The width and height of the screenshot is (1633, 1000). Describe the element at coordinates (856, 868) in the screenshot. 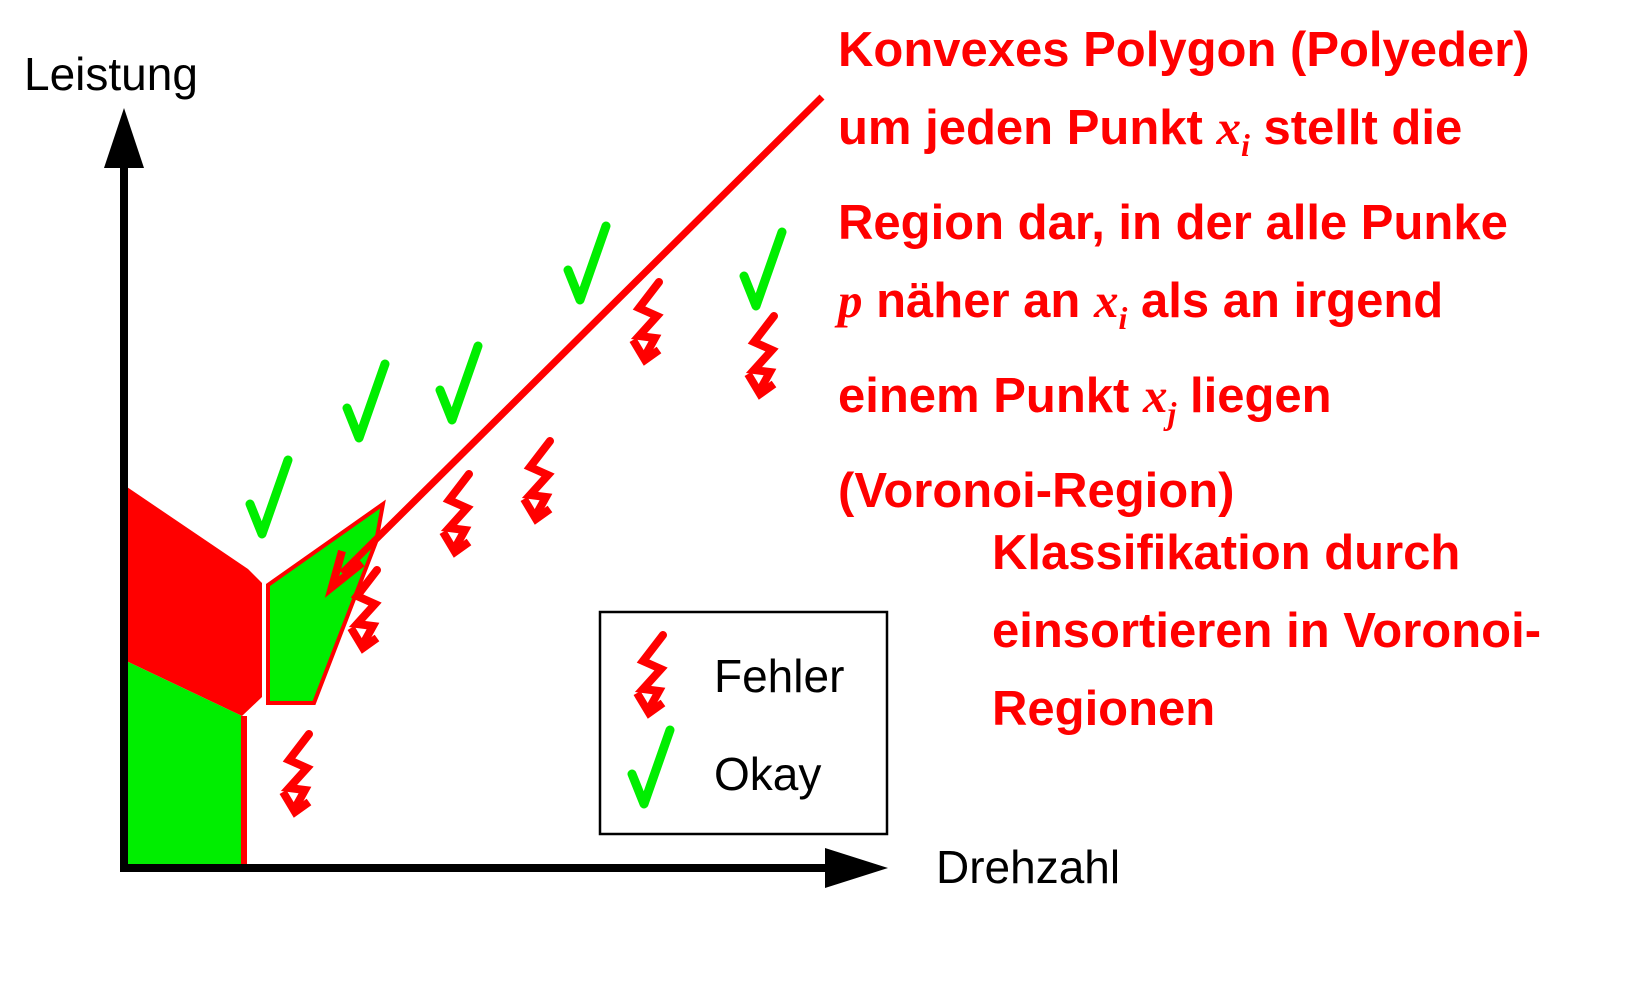

I see `x-axis-arrowhead` at that location.